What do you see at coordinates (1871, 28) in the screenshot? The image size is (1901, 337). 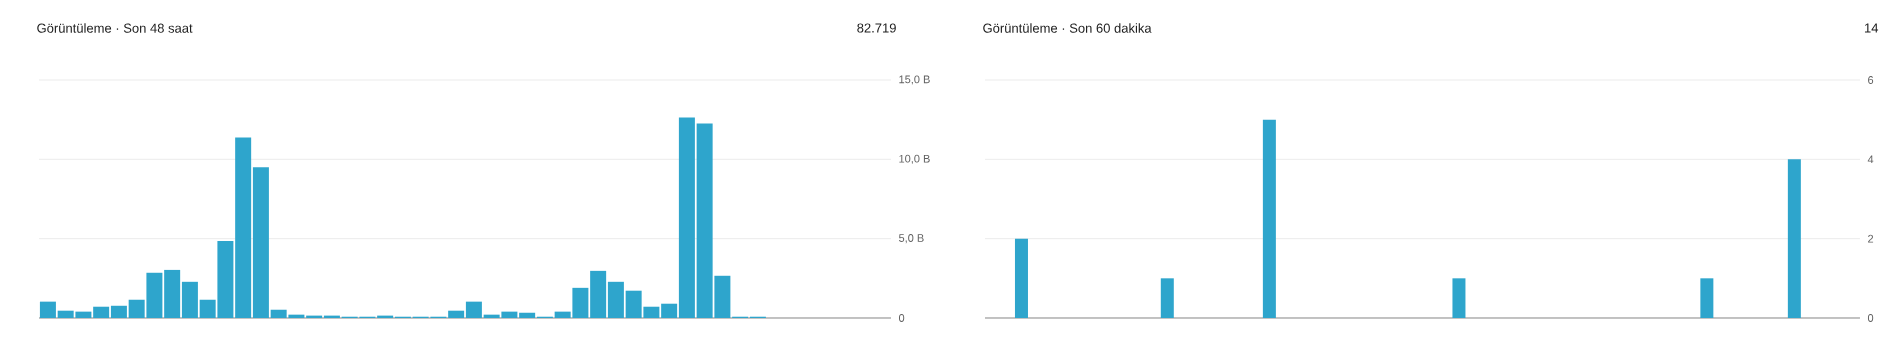 I see `chart-subtitle: 14` at bounding box center [1871, 28].